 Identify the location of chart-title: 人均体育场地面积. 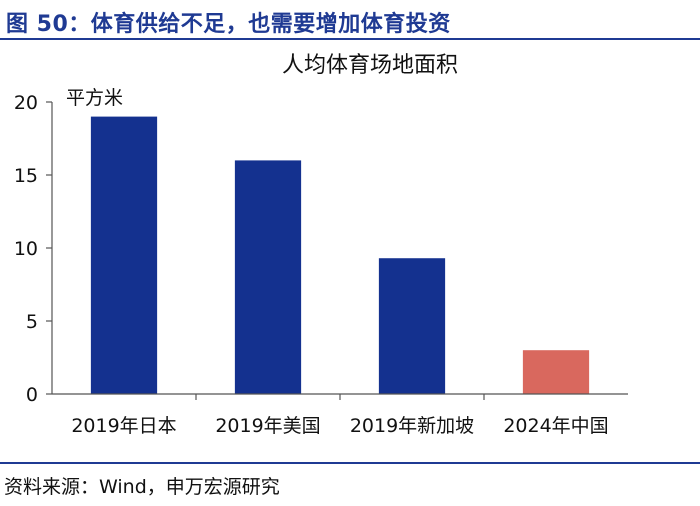
(370, 65).